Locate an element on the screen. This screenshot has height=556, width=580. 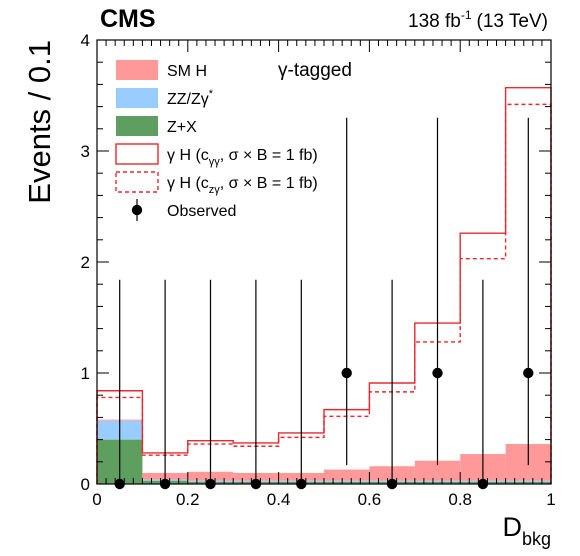
y-tick-label: 4 is located at coordinates (85, 40).